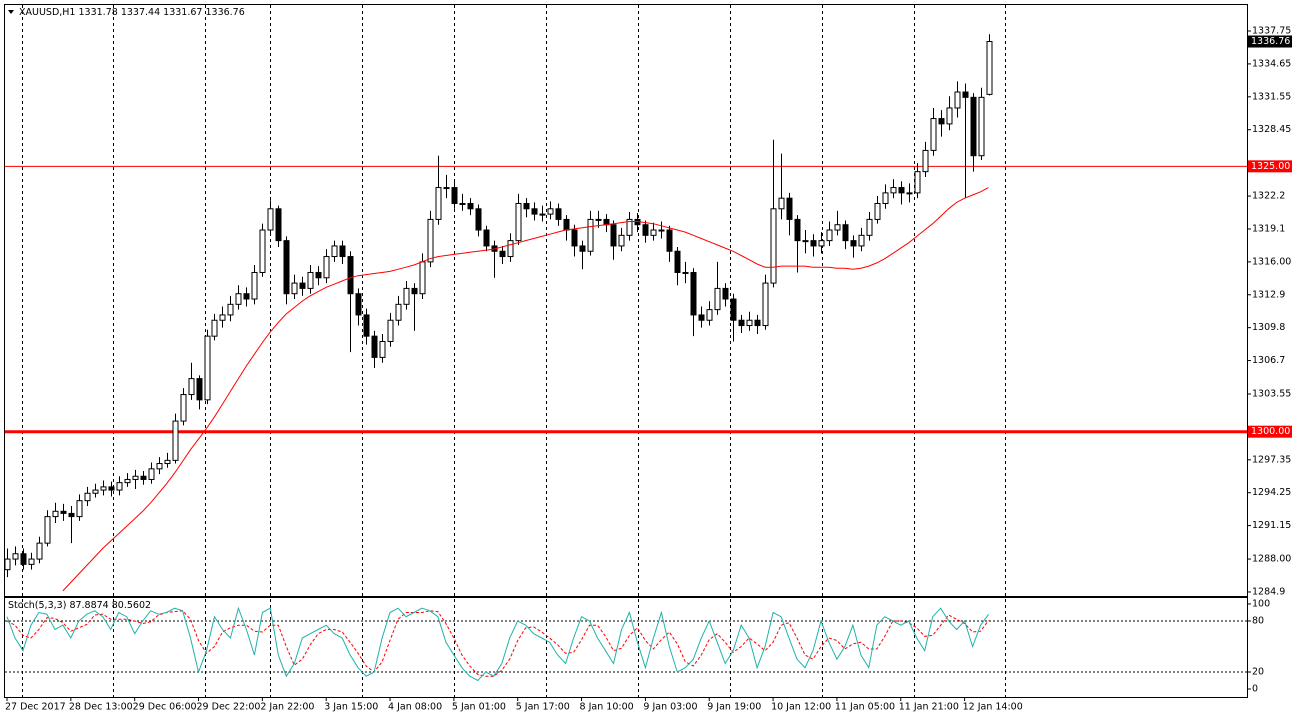 Image resolution: width=1292 pixels, height=719 pixels. What do you see at coordinates (351, 707) in the screenshot?
I see `x-tick-label: 3 Jan 15:00` at bounding box center [351, 707].